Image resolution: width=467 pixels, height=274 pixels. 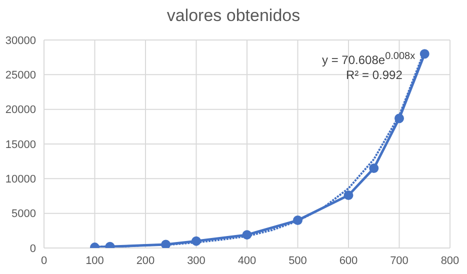 What do you see at coordinates (20, 40) in the screenshot?
I see `y-tick-label: 30000` at bounding box center [20, 40].